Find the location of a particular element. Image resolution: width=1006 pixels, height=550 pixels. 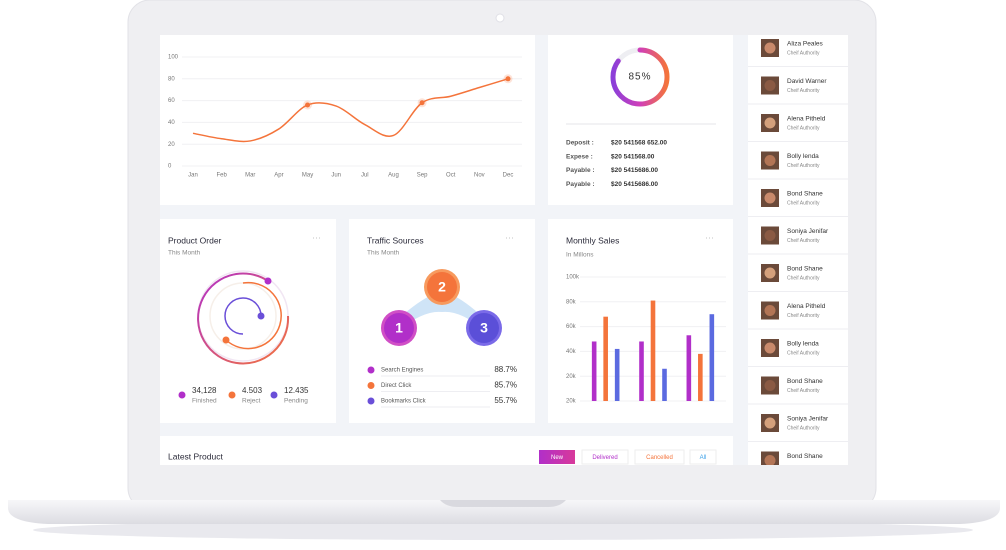

x-tick-label: Mar is located at coordinates (250, 176).